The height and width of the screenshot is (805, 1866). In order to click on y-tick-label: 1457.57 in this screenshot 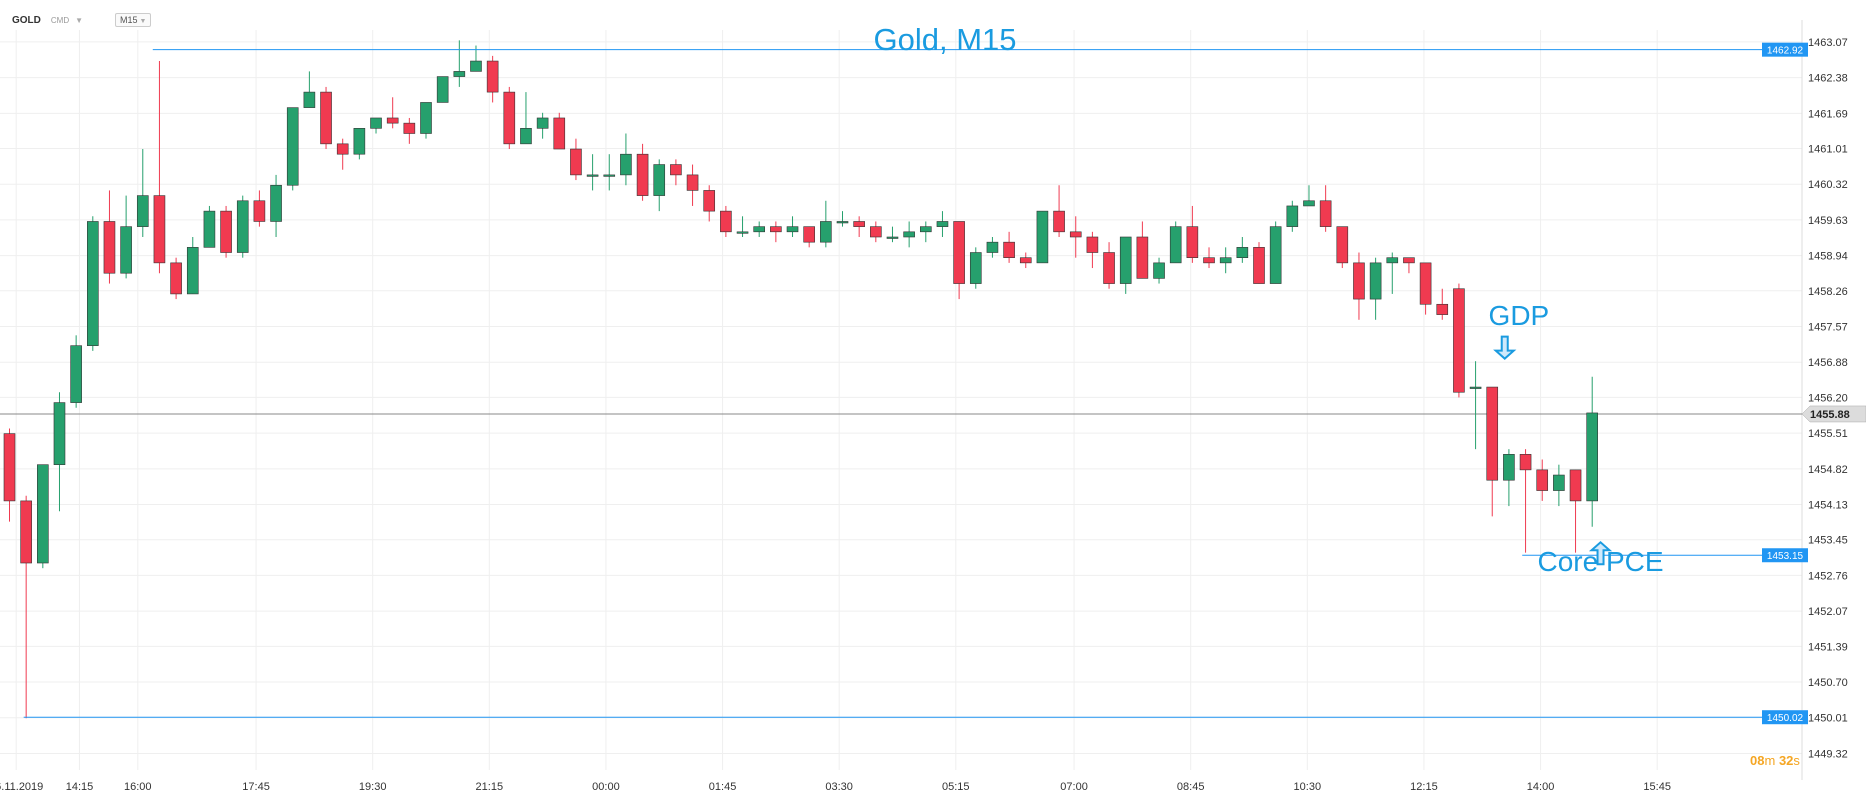, I will do `click(1828, 328)`.